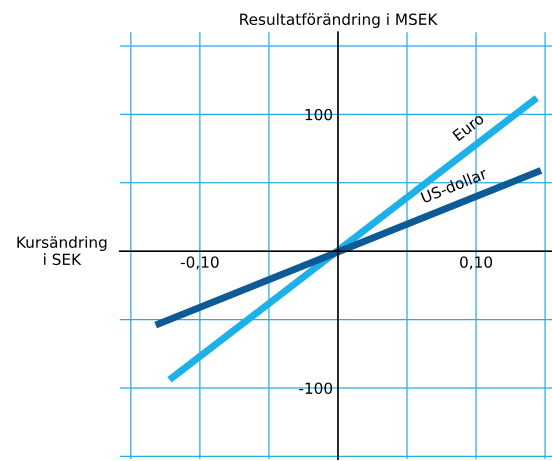  Describe the element at coordinates (468, 127) in the screenshot. I see `text: Euro` at that location.